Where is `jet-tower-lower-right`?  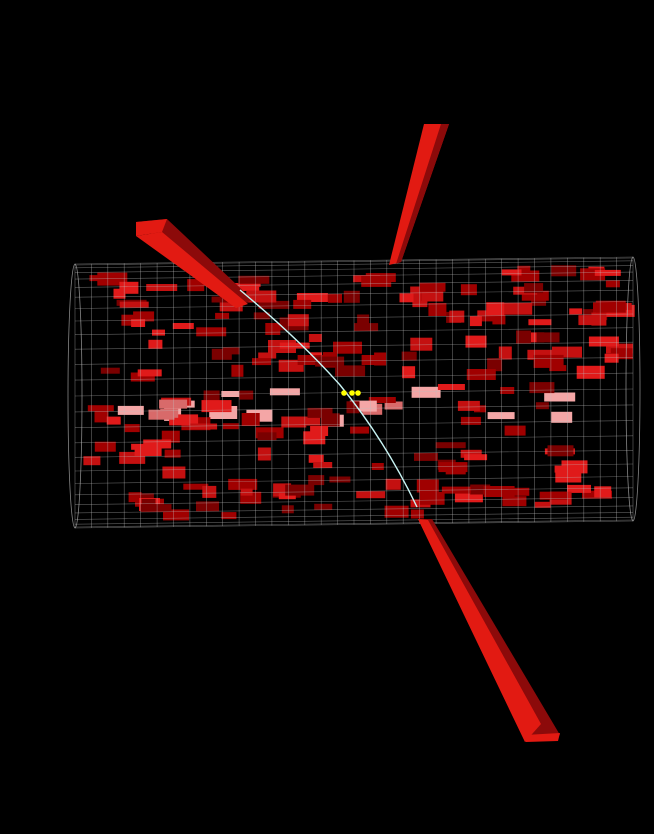 jet-tower-lower-right is located at coordinates (489, 630).